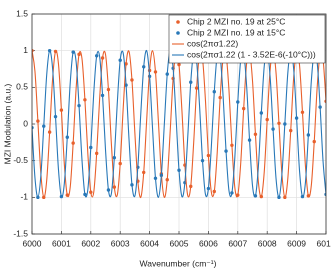 The width and height of the screenshot is (331, 272). I want to click on y-tick-label: 0, so click(25, 123).